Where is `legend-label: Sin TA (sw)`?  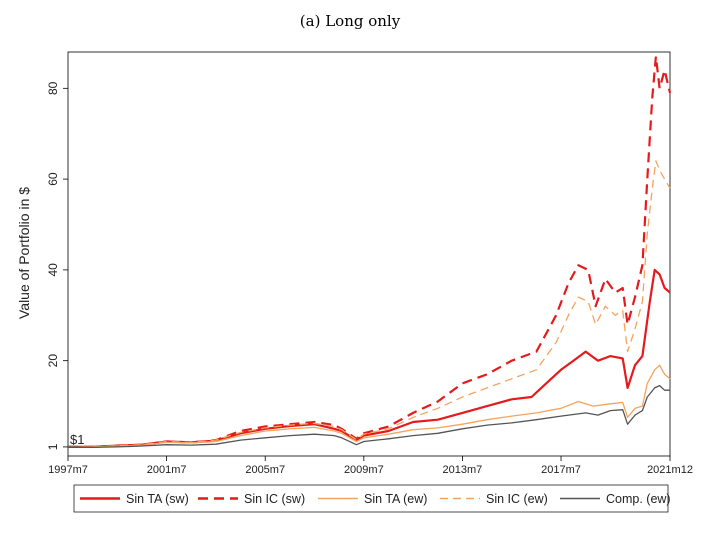
legend-label: Sin TA (sw) is located at coordinates (157, 499).